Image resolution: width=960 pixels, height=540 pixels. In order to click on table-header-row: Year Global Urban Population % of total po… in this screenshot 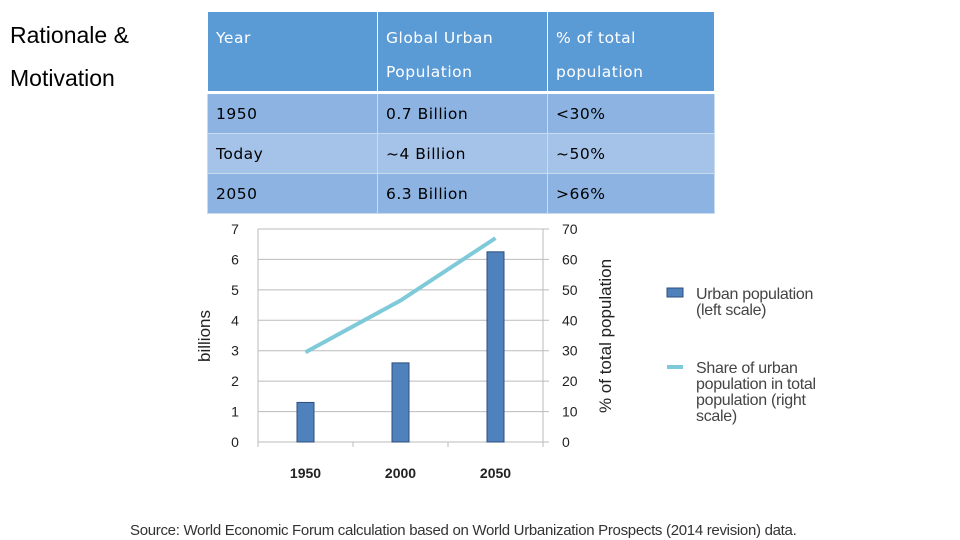, I will do `click(461, 52)`.